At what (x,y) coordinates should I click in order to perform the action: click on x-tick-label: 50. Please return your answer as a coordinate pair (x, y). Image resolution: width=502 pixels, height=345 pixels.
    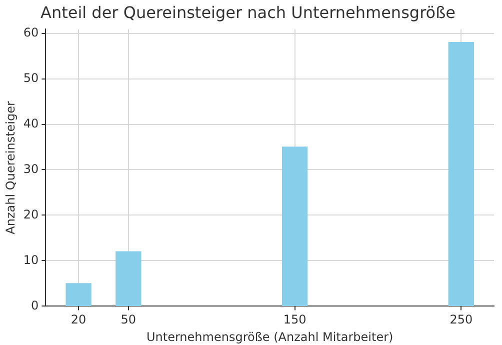
    Looking at the image, I should click on (128, 319).